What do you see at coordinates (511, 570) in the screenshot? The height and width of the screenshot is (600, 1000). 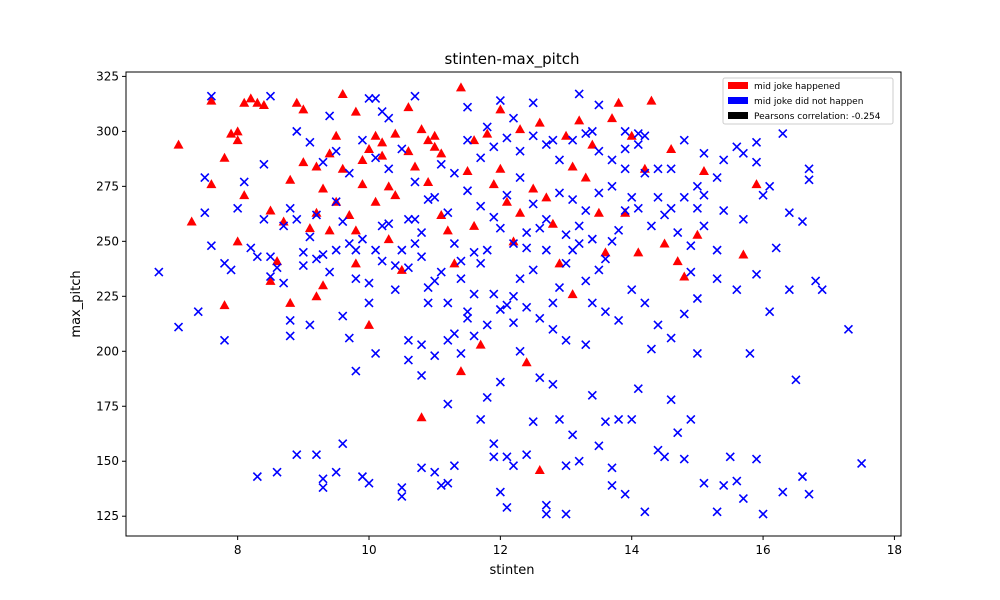 I see `x-axis-label: stinten` at bounding box center [511, 570].